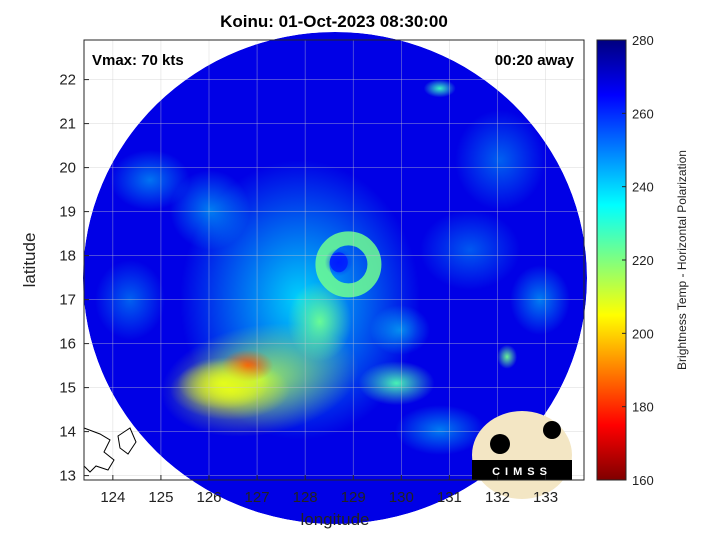  What do you see at coordinates (522, 472) in the screenshot?
I see `logo-text: CIMSS` at bounding box center [522, 472].